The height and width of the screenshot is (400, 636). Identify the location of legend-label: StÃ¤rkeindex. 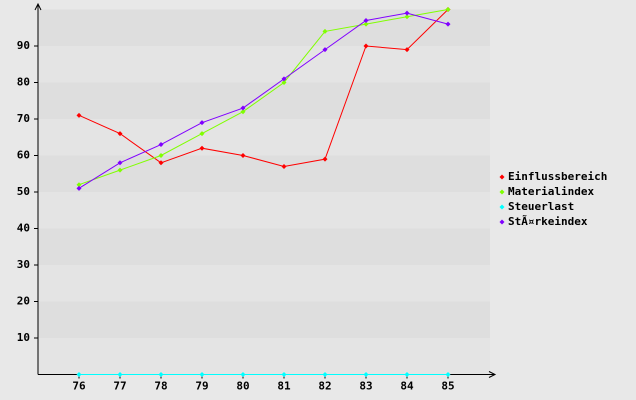
(548, 221).